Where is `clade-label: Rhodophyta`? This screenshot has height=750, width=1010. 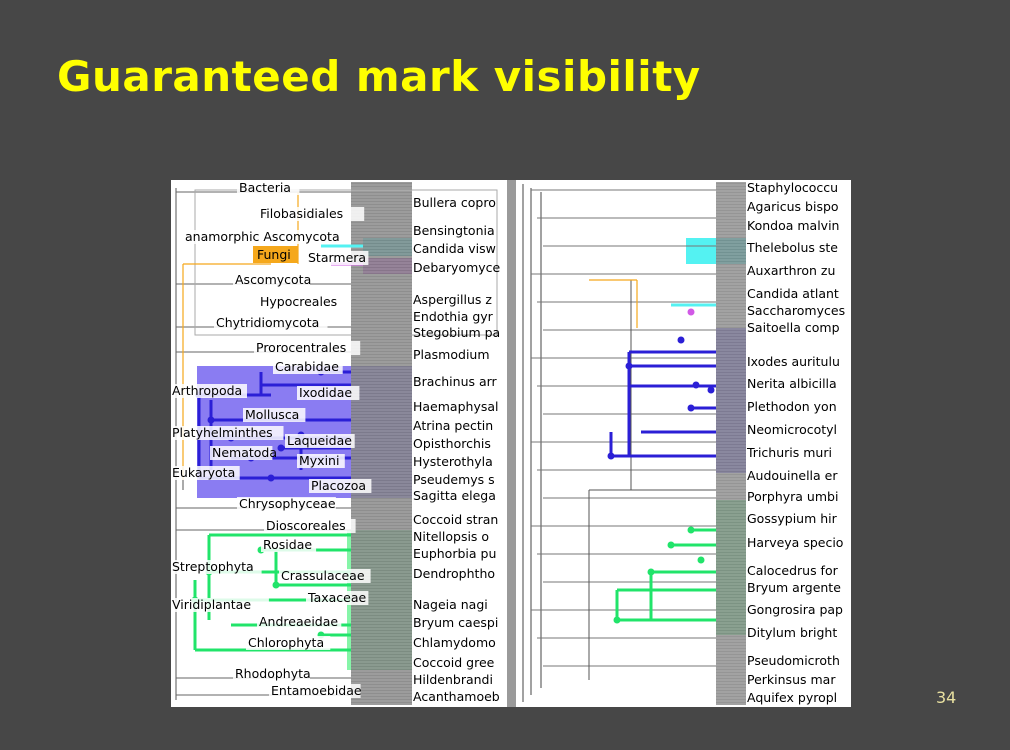
clade-label: Rhodophyta is located at coordinates (273, 673).